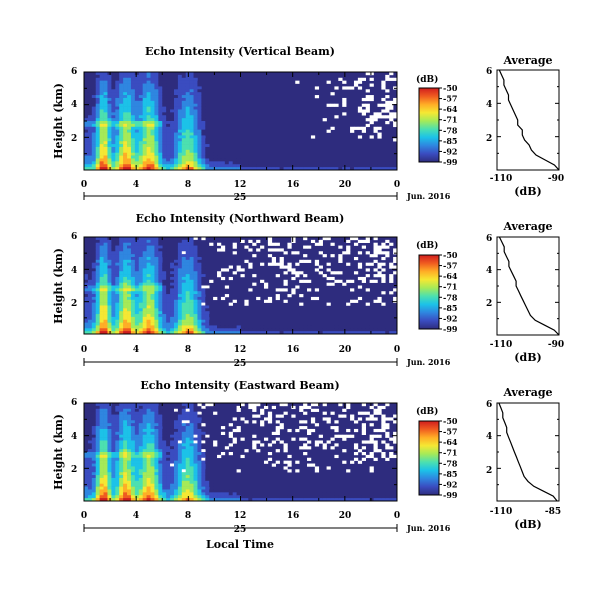 This screenshot has width=615, height=598. Describe the element at coordinates (240, 218) in the screenshot. I see `panel-title: Echo Intensity (Northward Beam)` at that location.